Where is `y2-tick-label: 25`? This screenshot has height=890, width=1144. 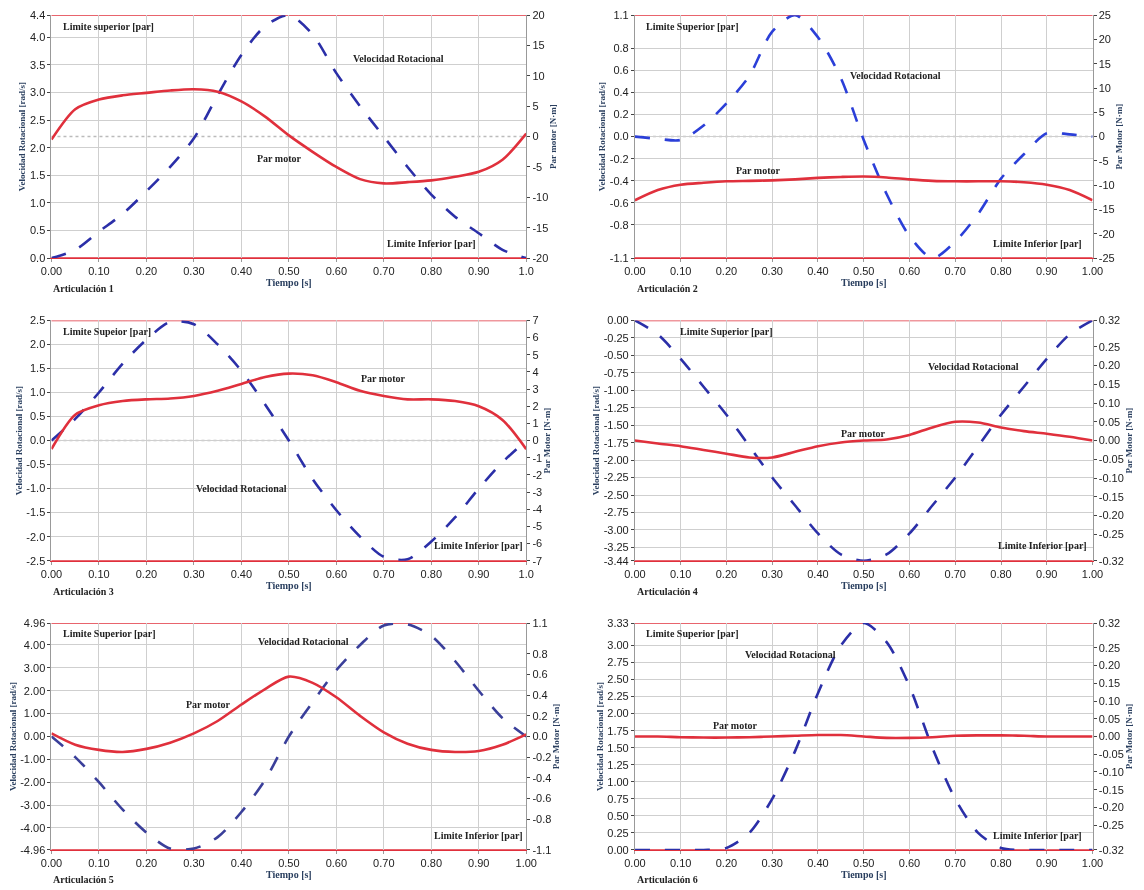 y2-tick-label: 25 is located at coordinates (1104, 14).